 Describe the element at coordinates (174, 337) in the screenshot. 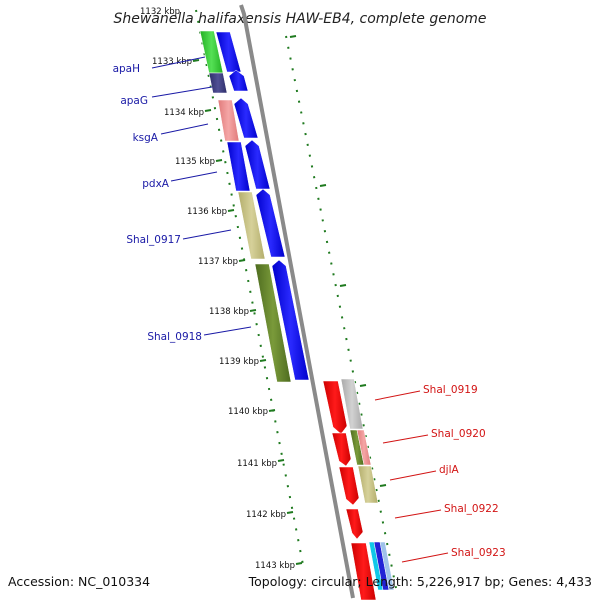

I see `gene-label-text: Shal_0918` at that location.